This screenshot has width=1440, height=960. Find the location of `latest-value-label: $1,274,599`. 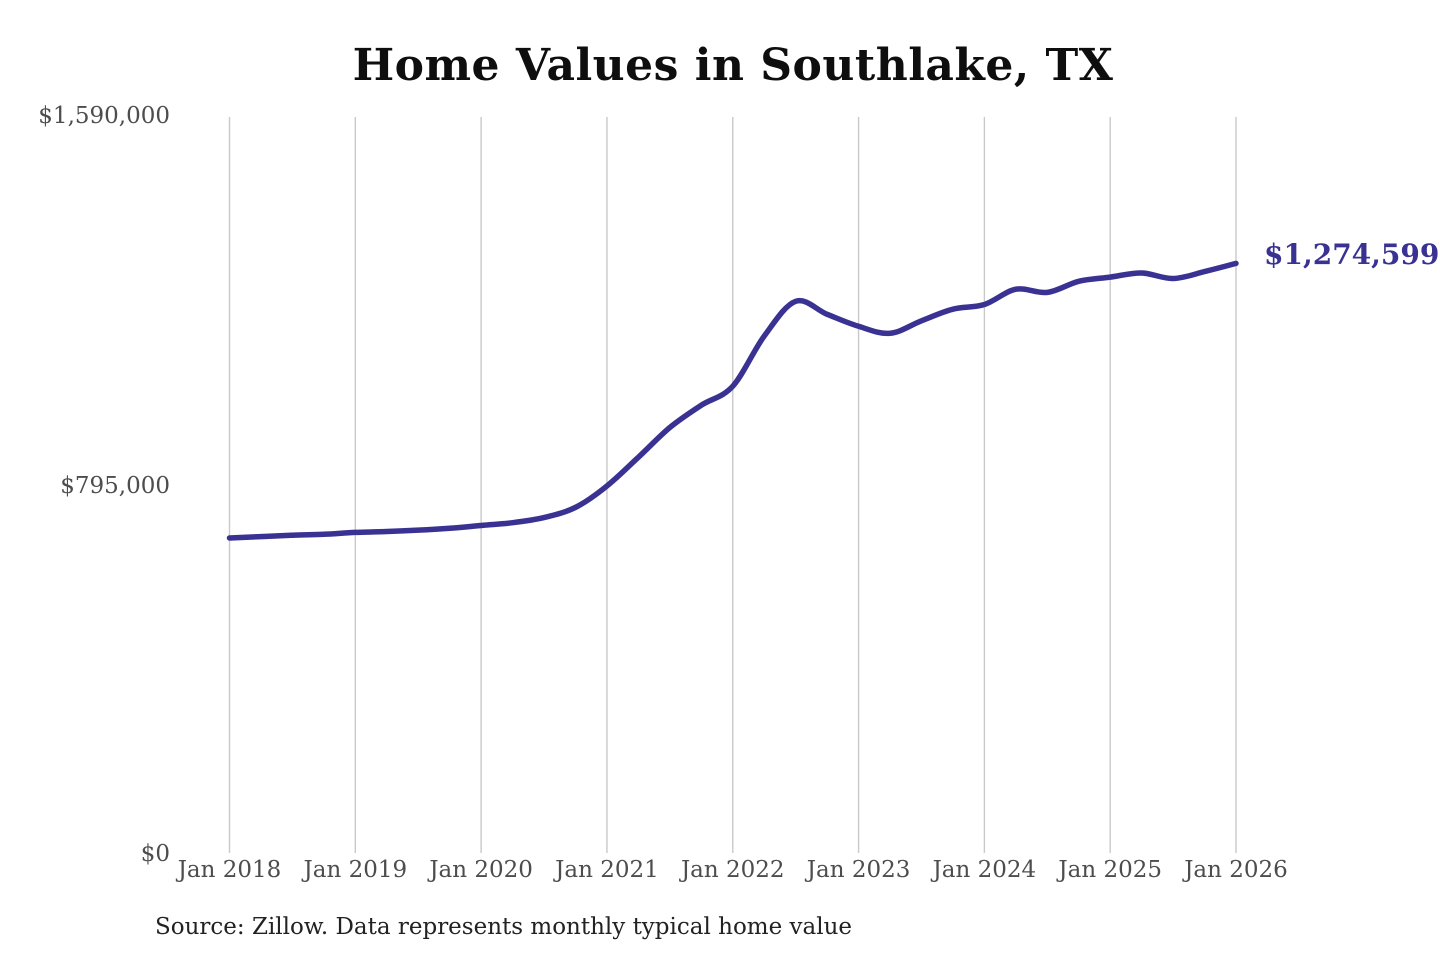

latest-value-label: $1,274,599 is located at coordinates (1352, 254).